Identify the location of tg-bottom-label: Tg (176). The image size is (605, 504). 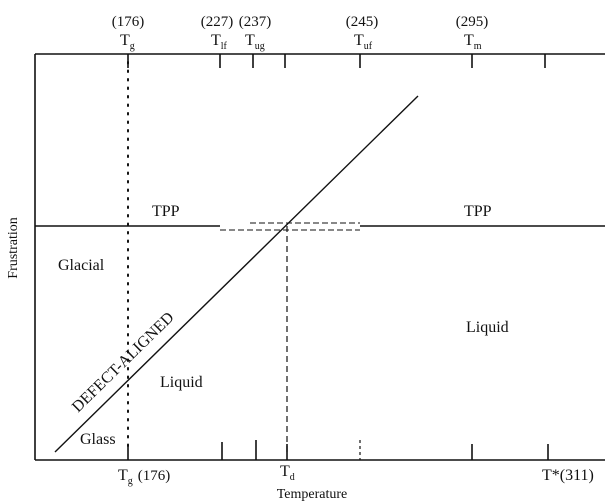
(144, 477).